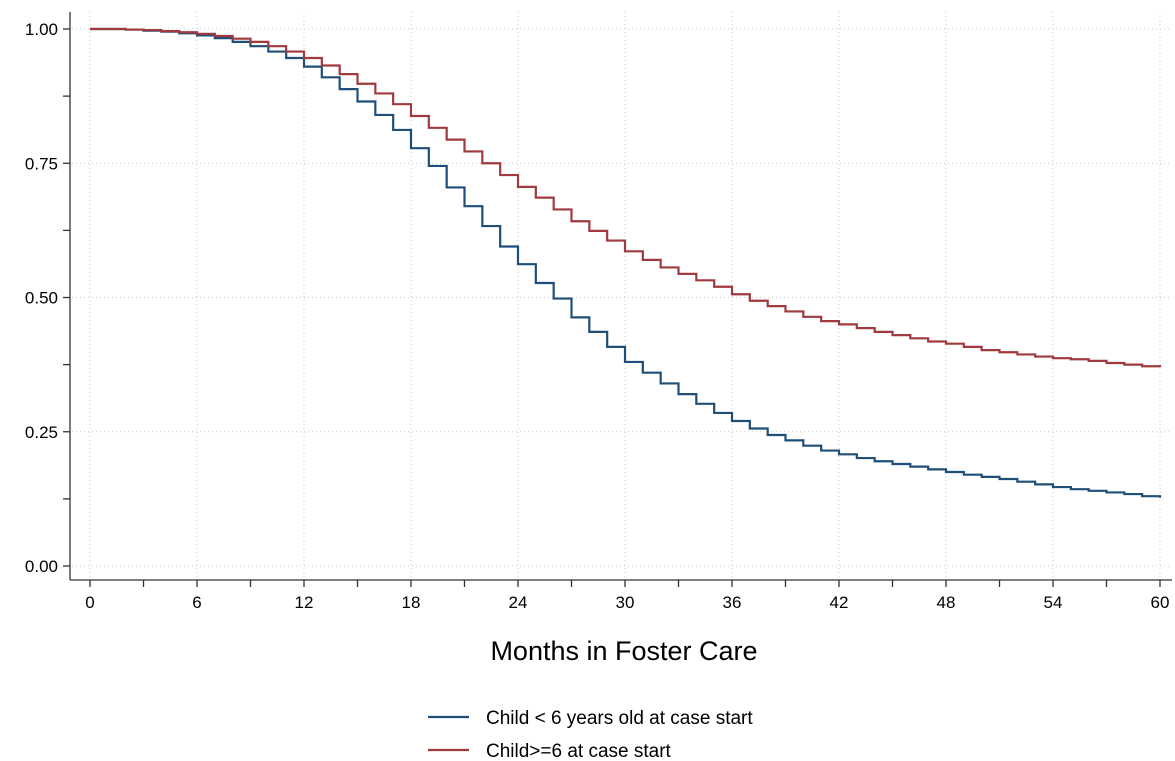 The width and height of the screenshot is (1175, 761). Describe the element at coordinates (732, 602) in the screenshot. I see `x-tick-label: 36` at that location.